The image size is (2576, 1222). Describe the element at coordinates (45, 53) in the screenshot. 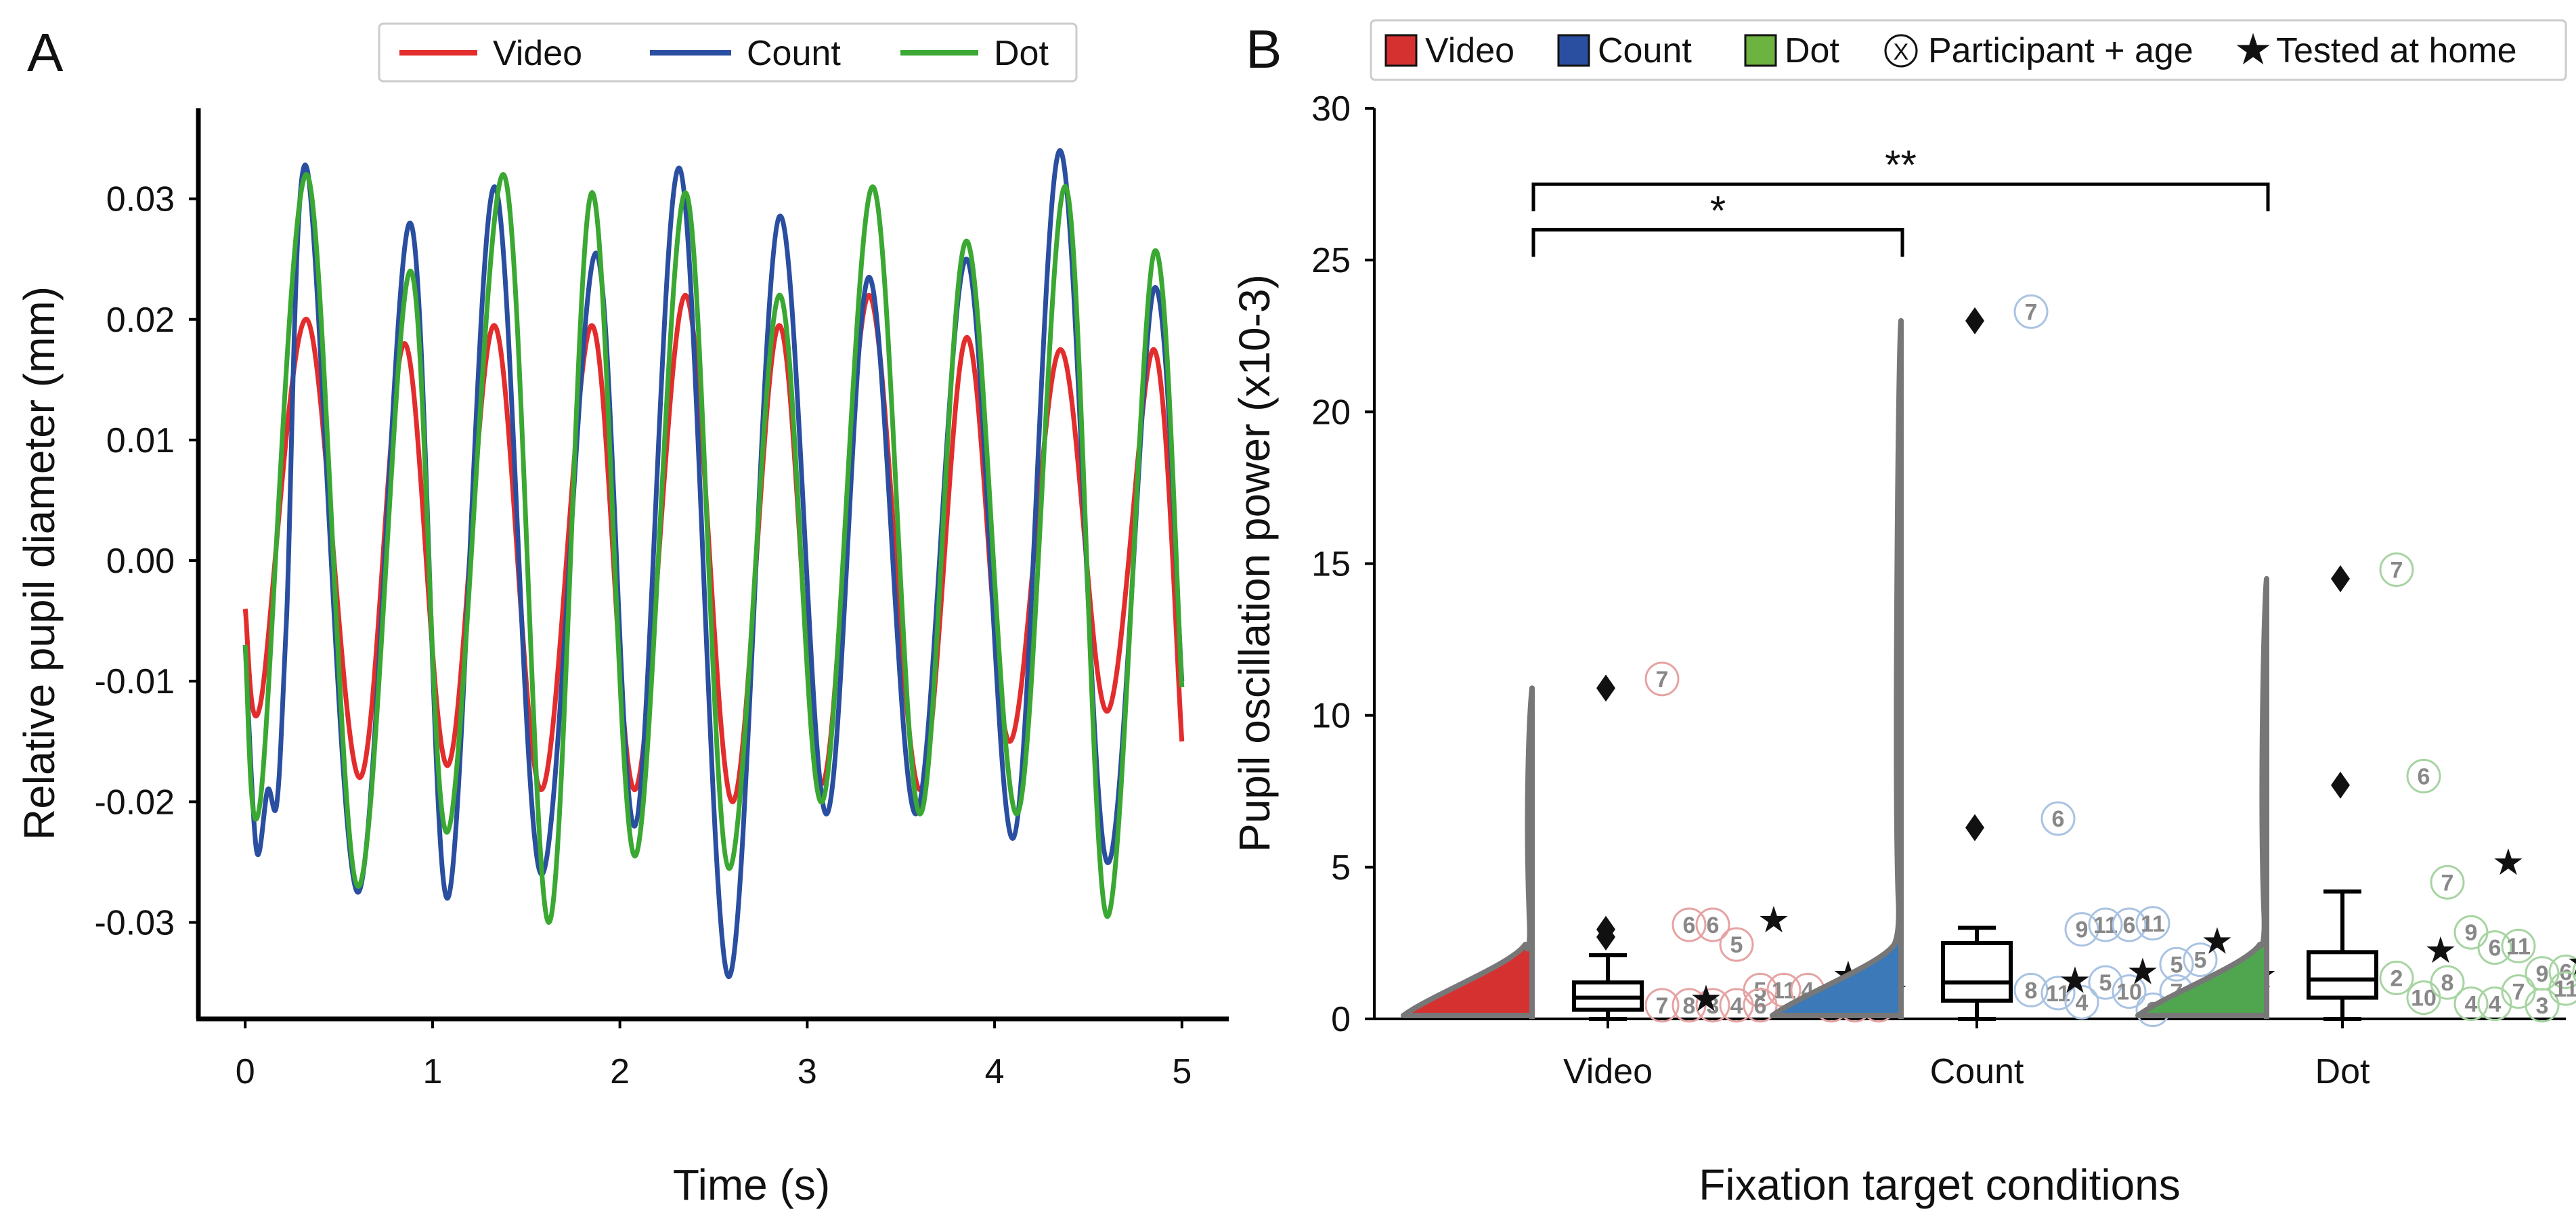

I see `panel-a-letter: A` at that location.